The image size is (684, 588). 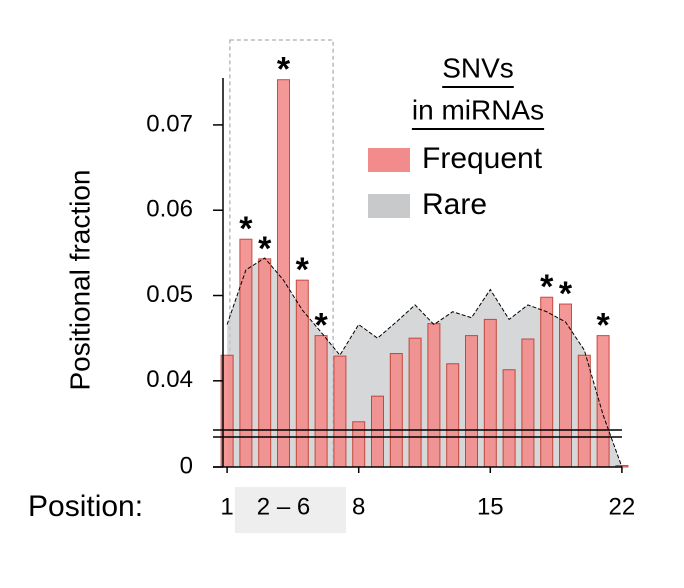 What do you see at coordinates (169, 209) in the screenshot?
I see `y-tick-label: 0.06` at bounding box center [169, 209].